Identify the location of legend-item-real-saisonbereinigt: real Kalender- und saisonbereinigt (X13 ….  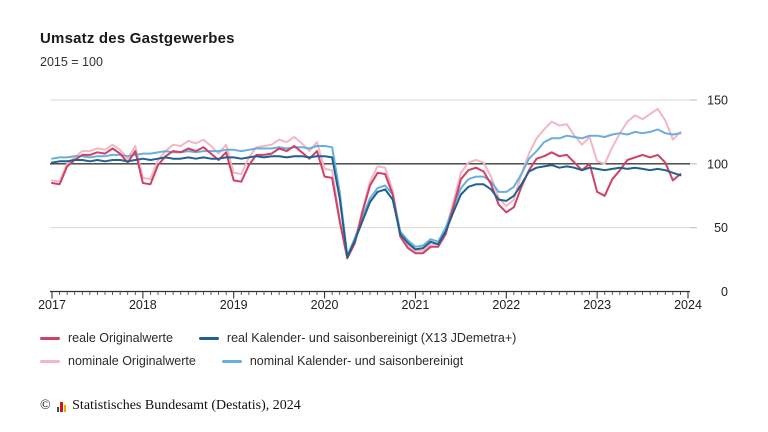
(357, 338).